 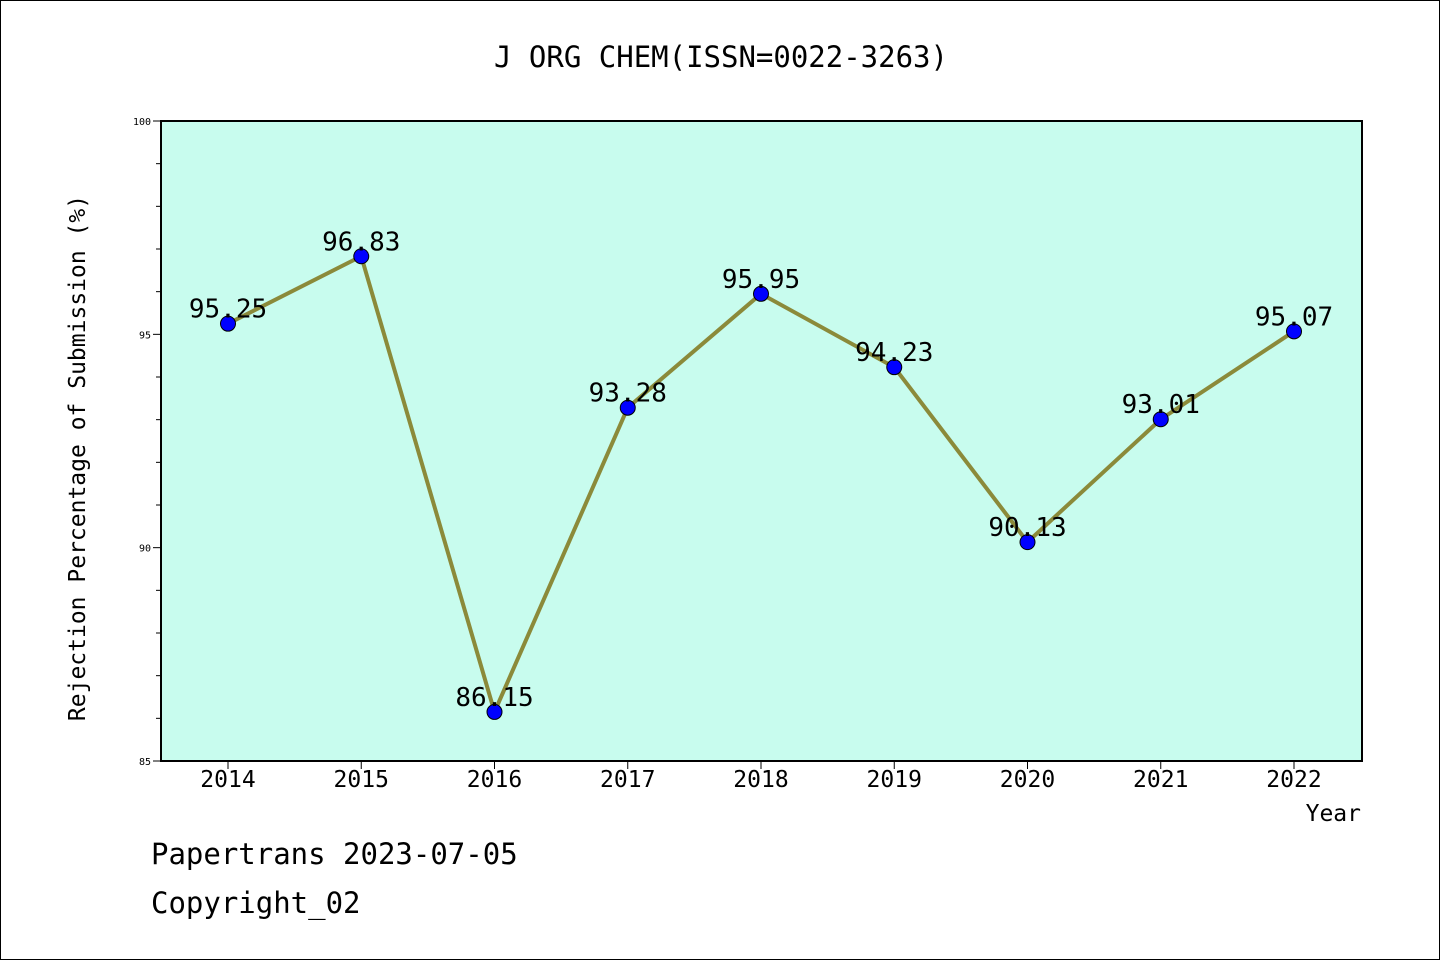 I want to click on x-axis: 2014 2015 2016 2017 2018 2019 2020 2021 2022, so click(x=761, y=777).